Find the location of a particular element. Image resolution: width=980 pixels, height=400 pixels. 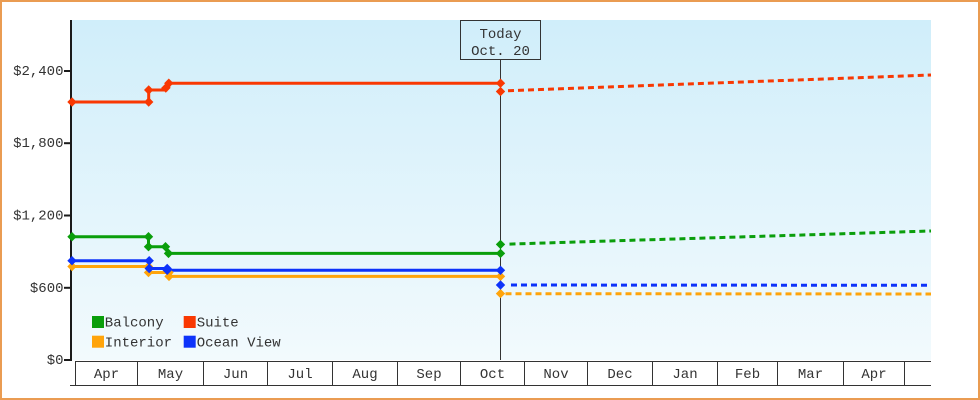

svg-text: Sep is located at coordinates (428, 375).